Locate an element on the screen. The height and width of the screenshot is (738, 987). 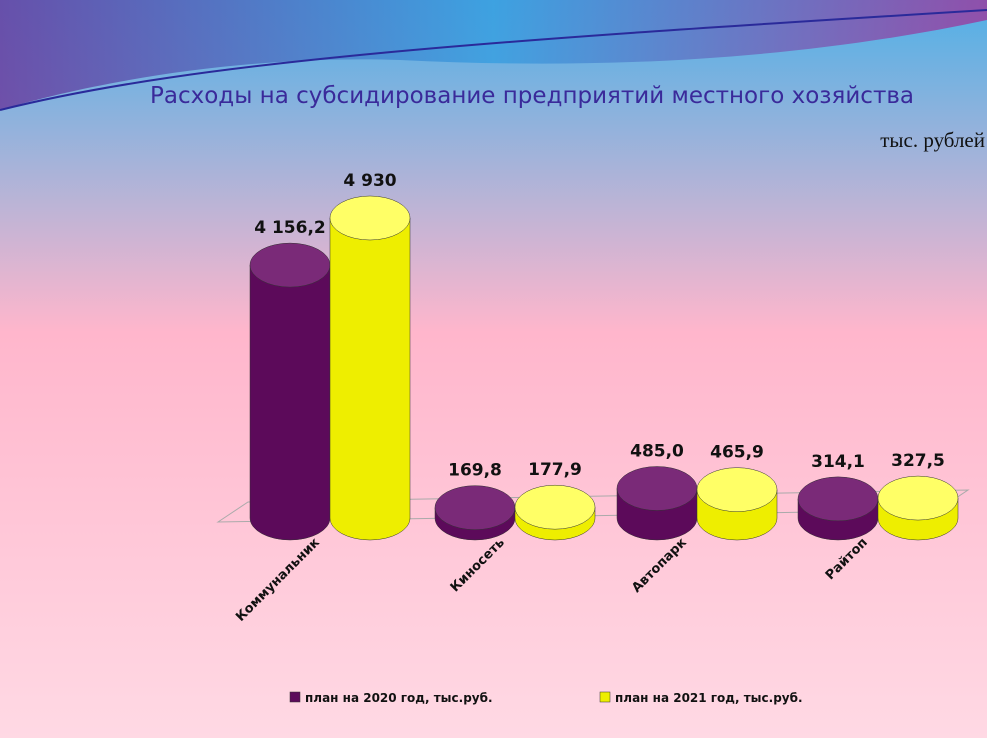
value-label: 169,8 is located at coordinates (475, 471).